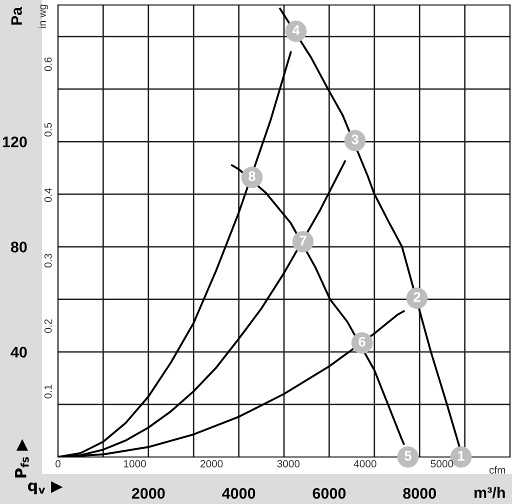  I want to click on text: q$_{v}$ ▶, so click(45, 487).